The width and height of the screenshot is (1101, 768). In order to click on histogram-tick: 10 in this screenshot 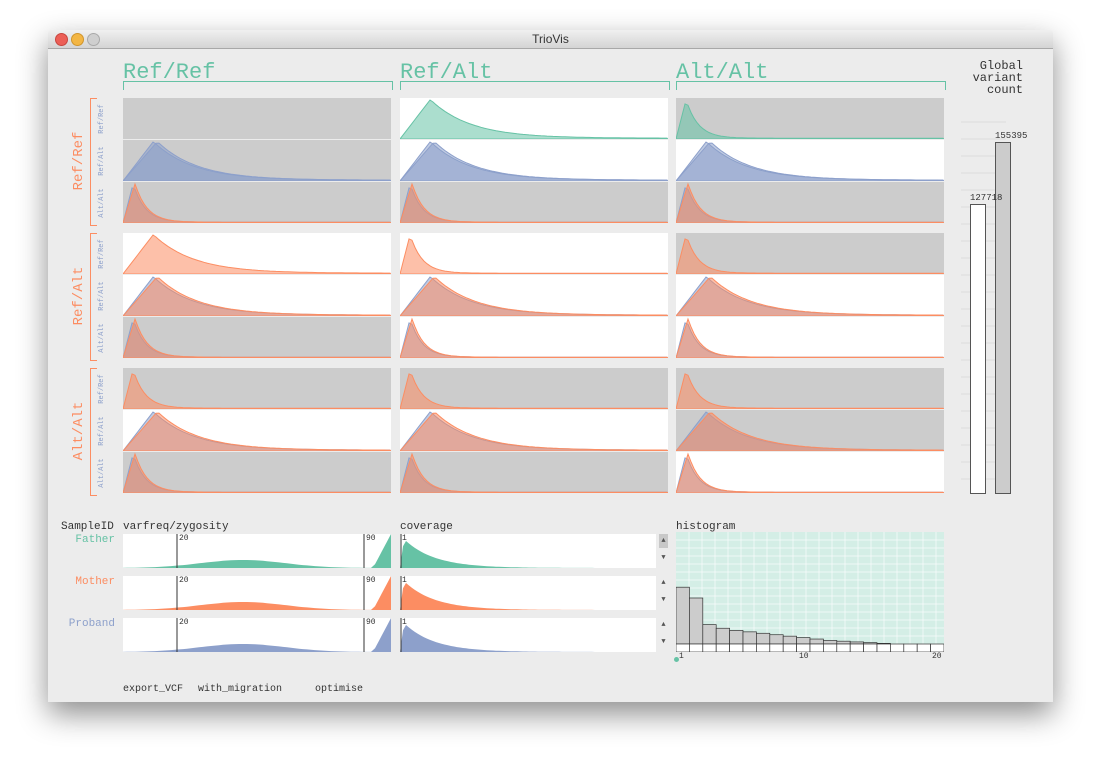, I will do `click(804, 656)`.